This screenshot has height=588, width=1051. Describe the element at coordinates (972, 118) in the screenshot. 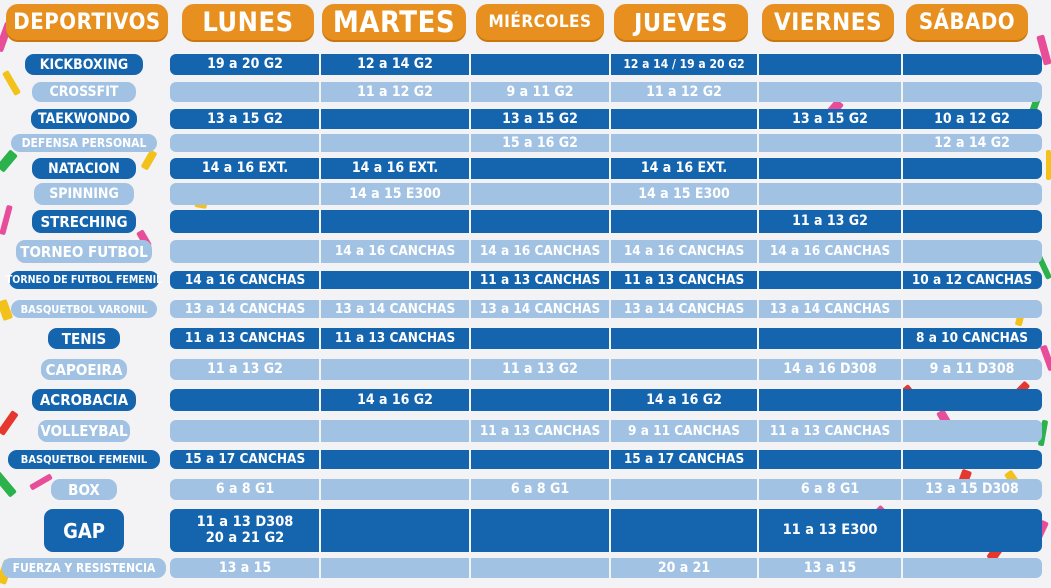

I see `schedule-cell-sabado: 10 a 12 G2` at that location.